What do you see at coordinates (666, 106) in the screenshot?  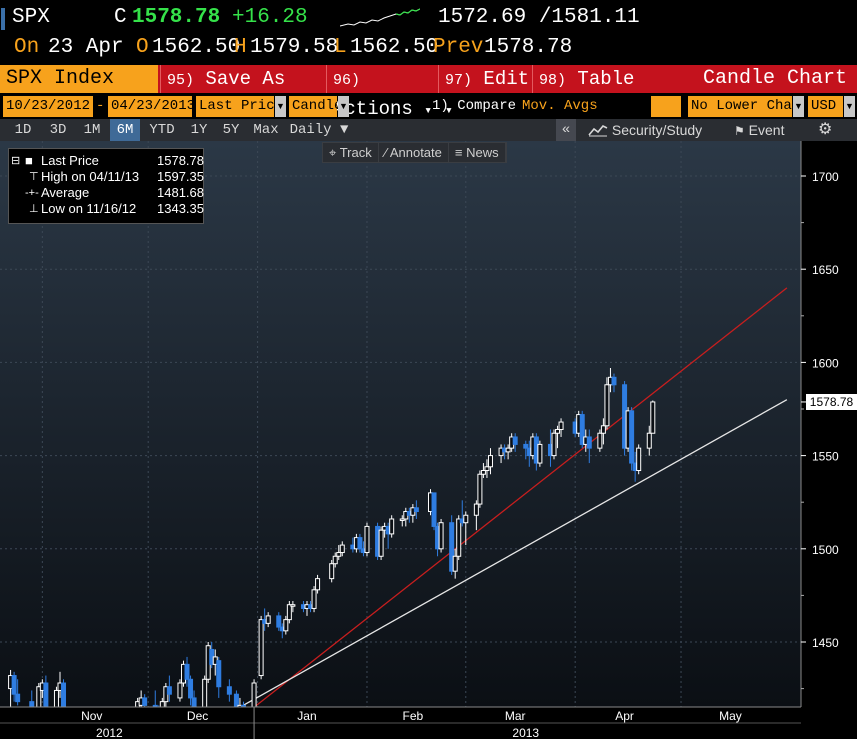 I see `mov-avgs-field` at bounding box center [666, 106].